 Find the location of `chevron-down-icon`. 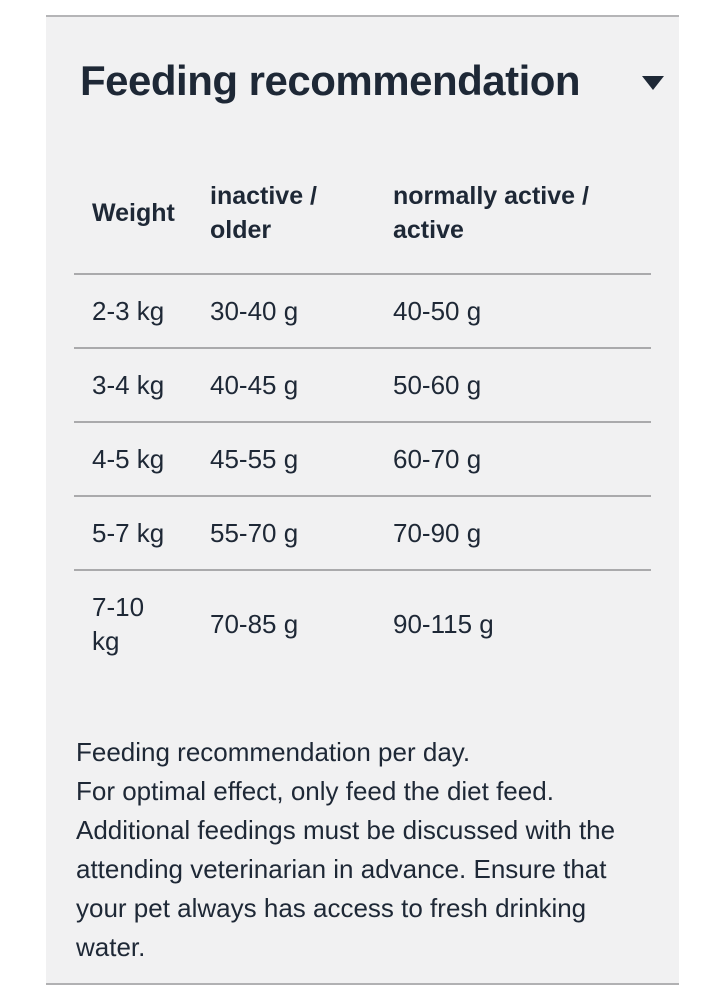

chevron-down-icon is located at coordinates (653, 83).